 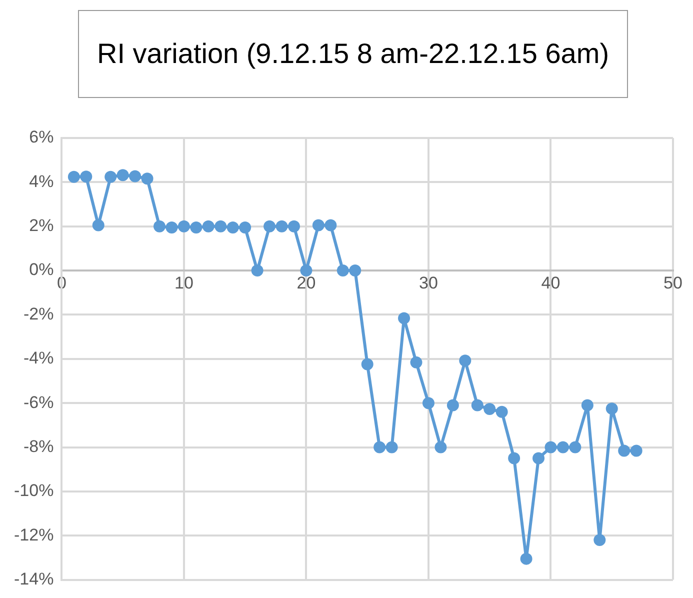 I want to click on x-tick-label: 40, so click(x=550, y=282).